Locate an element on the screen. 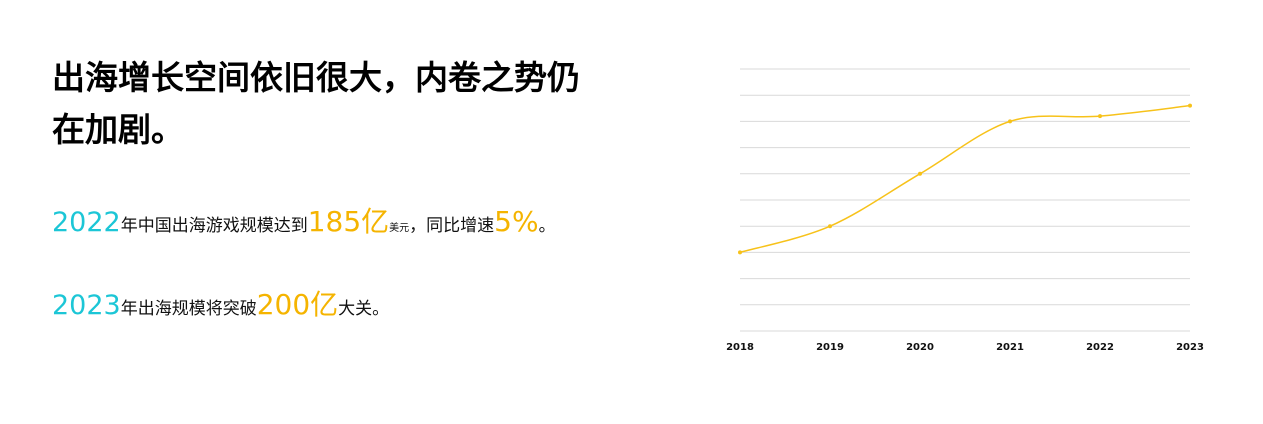  x-tick-label: 2020 is located at coordinates (920, 347).